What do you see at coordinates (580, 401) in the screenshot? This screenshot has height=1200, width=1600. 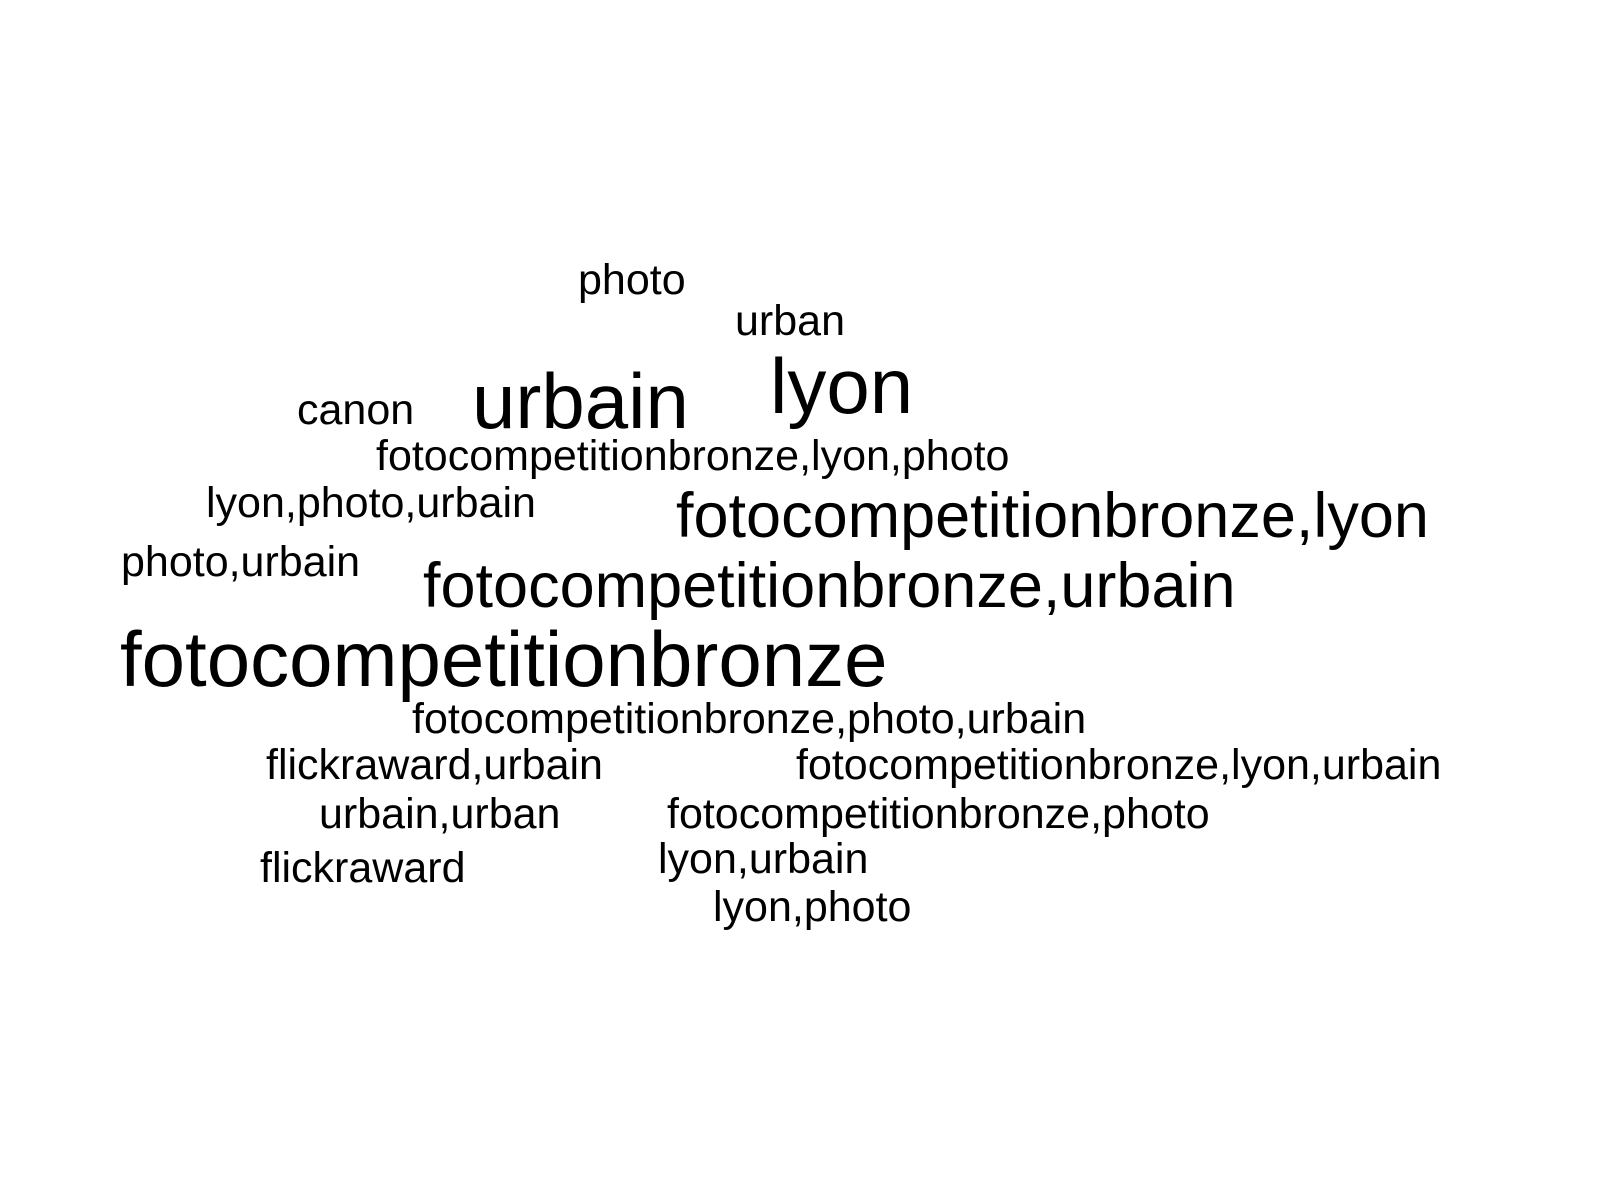 I see `word-urbain: urbain` at bounding box center [580, 401].